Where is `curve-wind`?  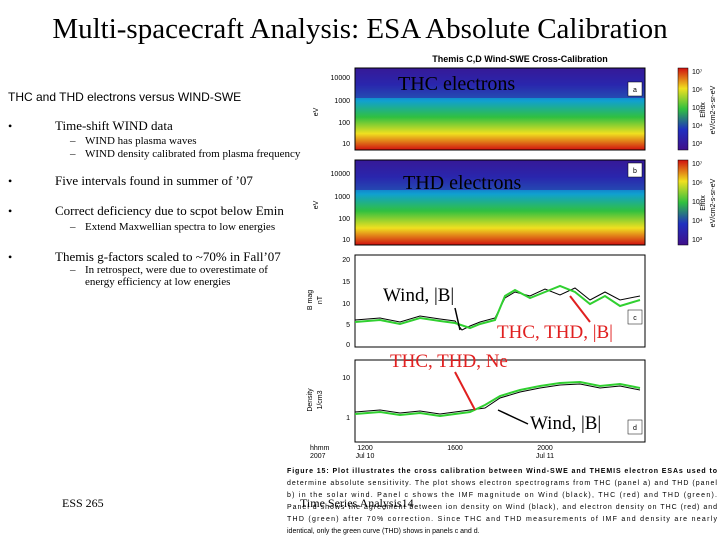 curve-wind is located at coordinates (497, 399).